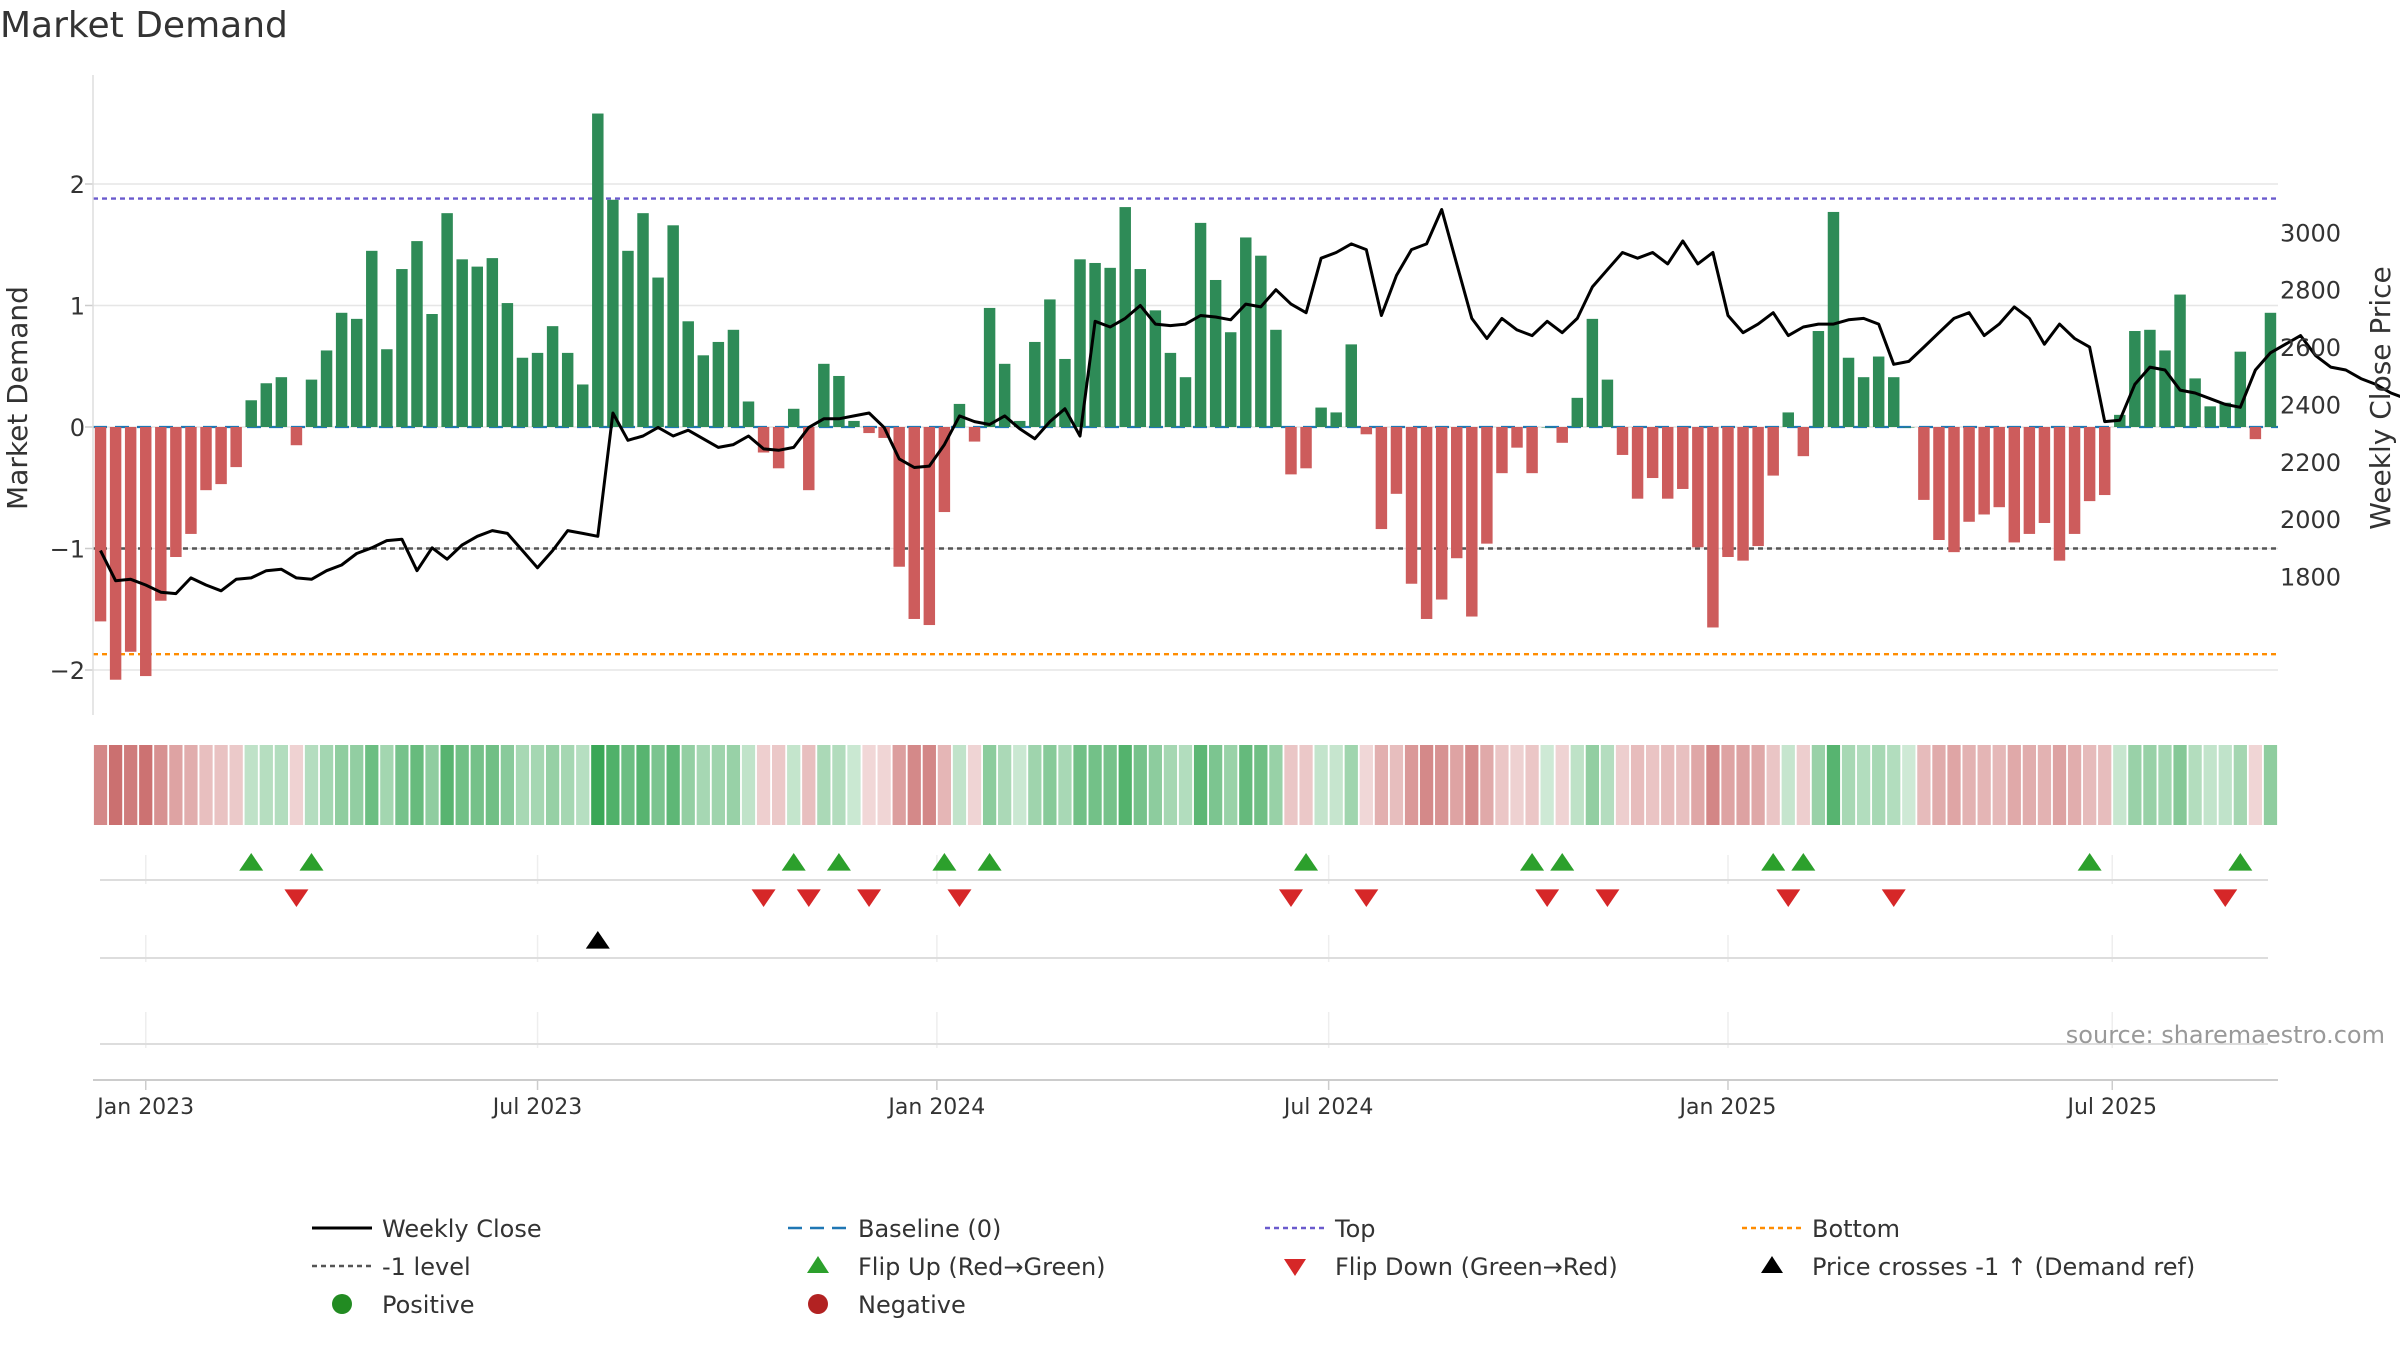 This screenshot has height=1350, width=2400. Describe the element at coordinates (1295, 1267) in the screenshot. I see `legend-swatch-tri-down` at that location.